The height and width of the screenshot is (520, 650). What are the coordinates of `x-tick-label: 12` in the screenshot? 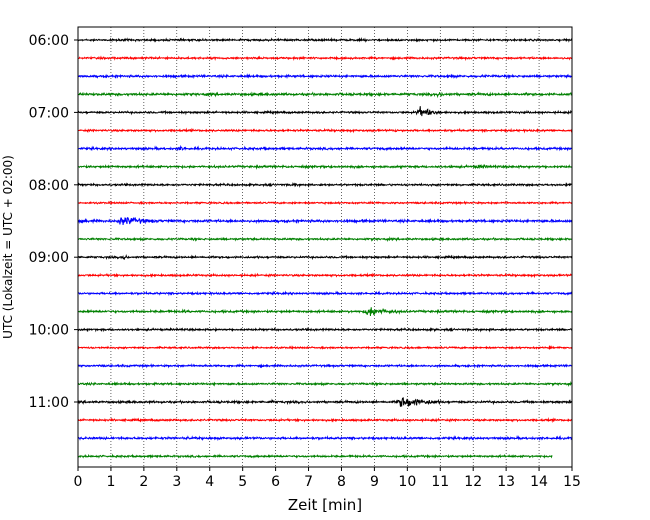 It's located at (473, 482).